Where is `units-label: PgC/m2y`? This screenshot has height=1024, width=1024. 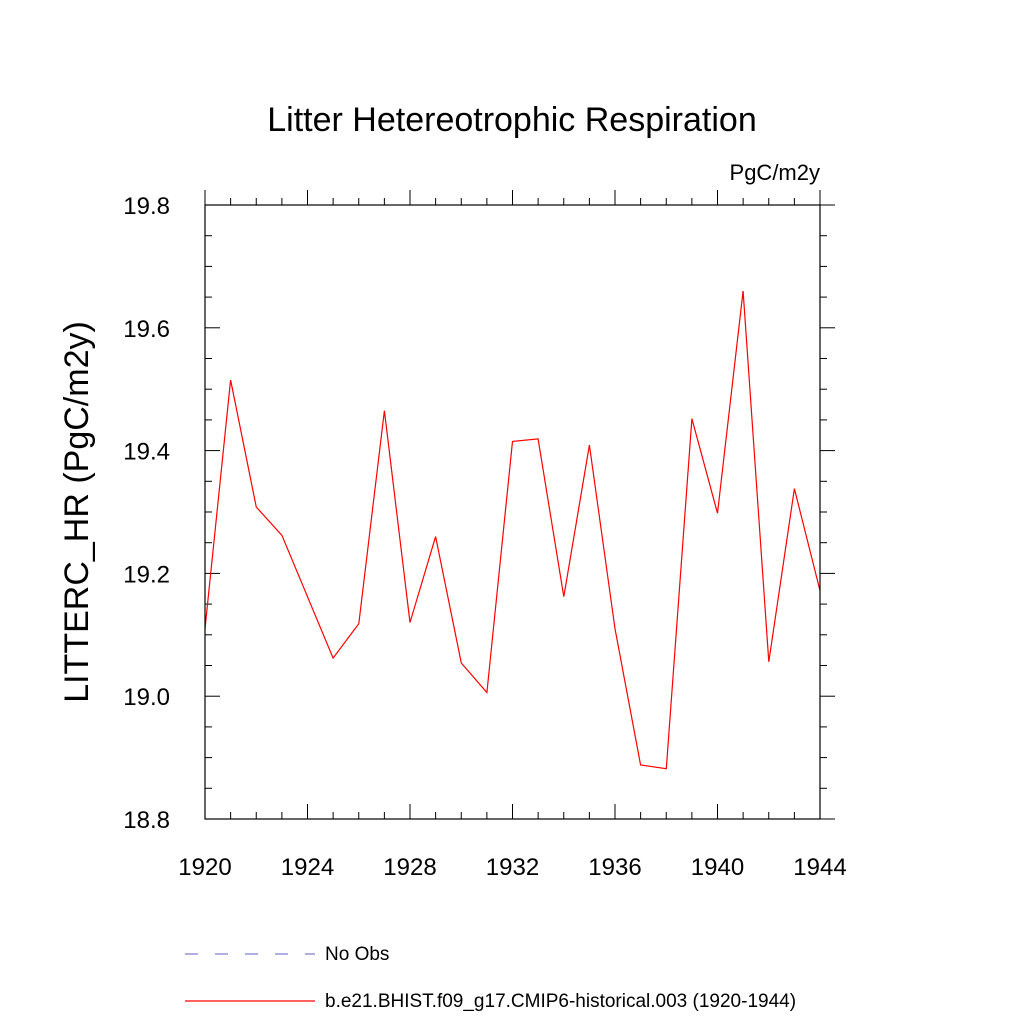 units-label: PgC/m2y is located at coordinates (775, 172).